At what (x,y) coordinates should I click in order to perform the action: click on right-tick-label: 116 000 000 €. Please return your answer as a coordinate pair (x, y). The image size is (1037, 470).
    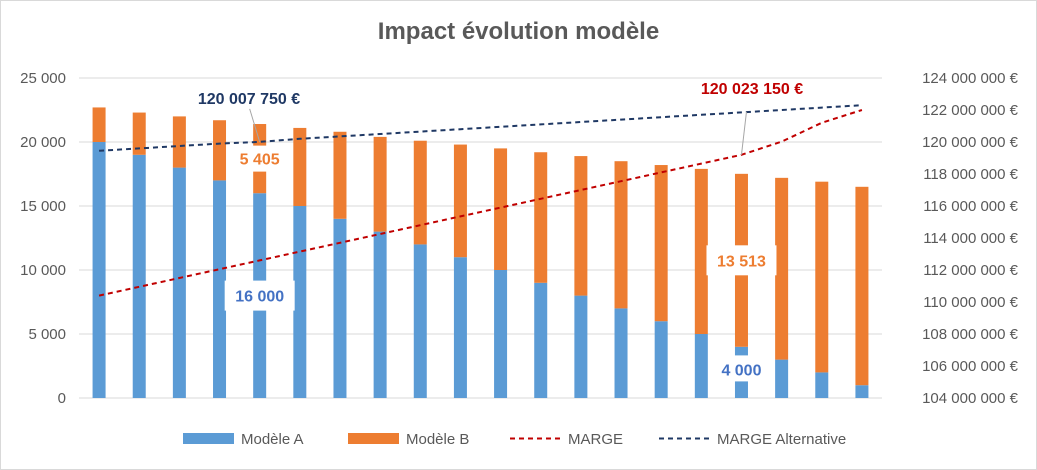
    Looking at the image, I should click on (970, 206).